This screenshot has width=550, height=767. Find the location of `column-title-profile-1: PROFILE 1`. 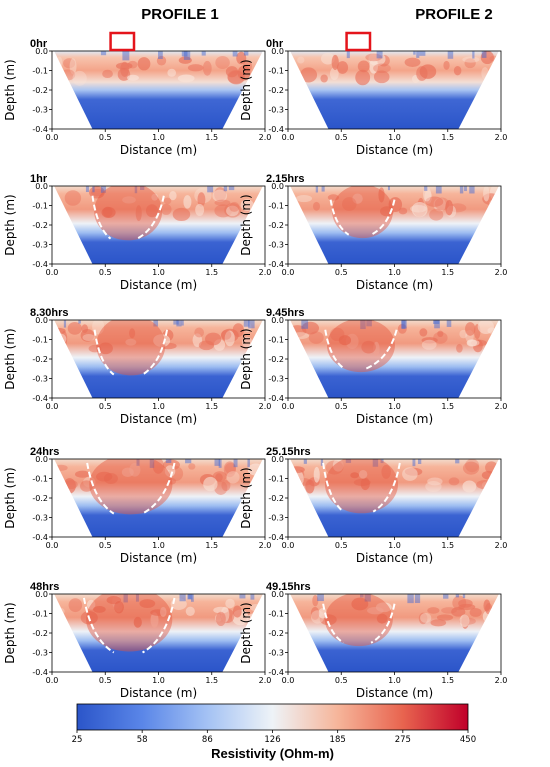

column-title-profile-1: PROFILE 1 is located at coordinates (180, 14).